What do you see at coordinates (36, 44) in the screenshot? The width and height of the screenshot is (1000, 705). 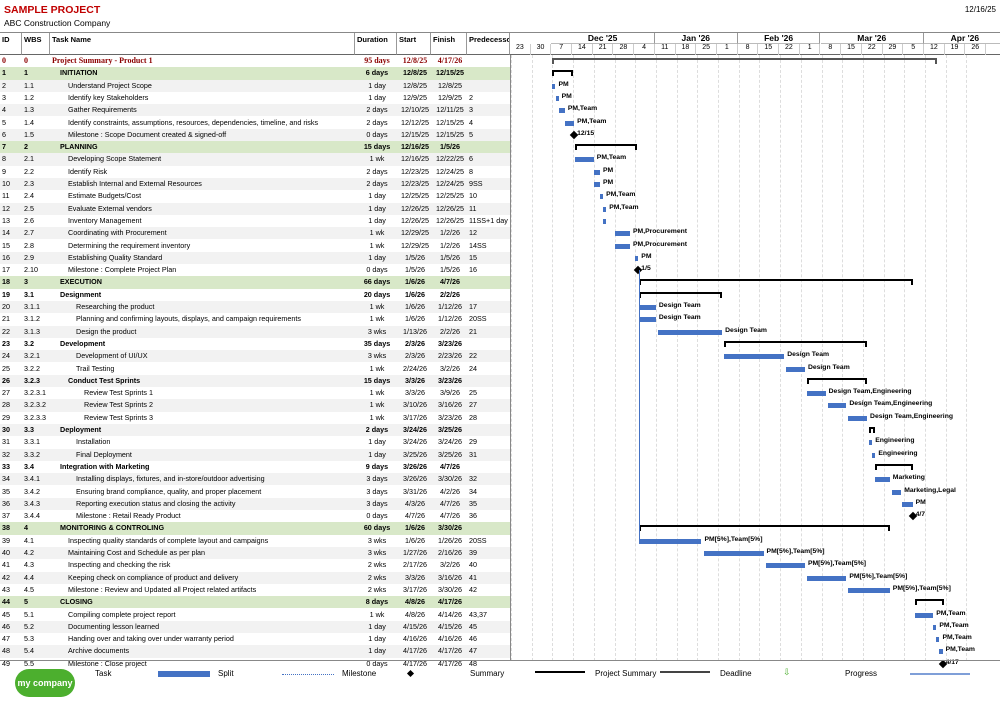 I see `col-header-wbs: WBS` at bounding box center [36, 44].